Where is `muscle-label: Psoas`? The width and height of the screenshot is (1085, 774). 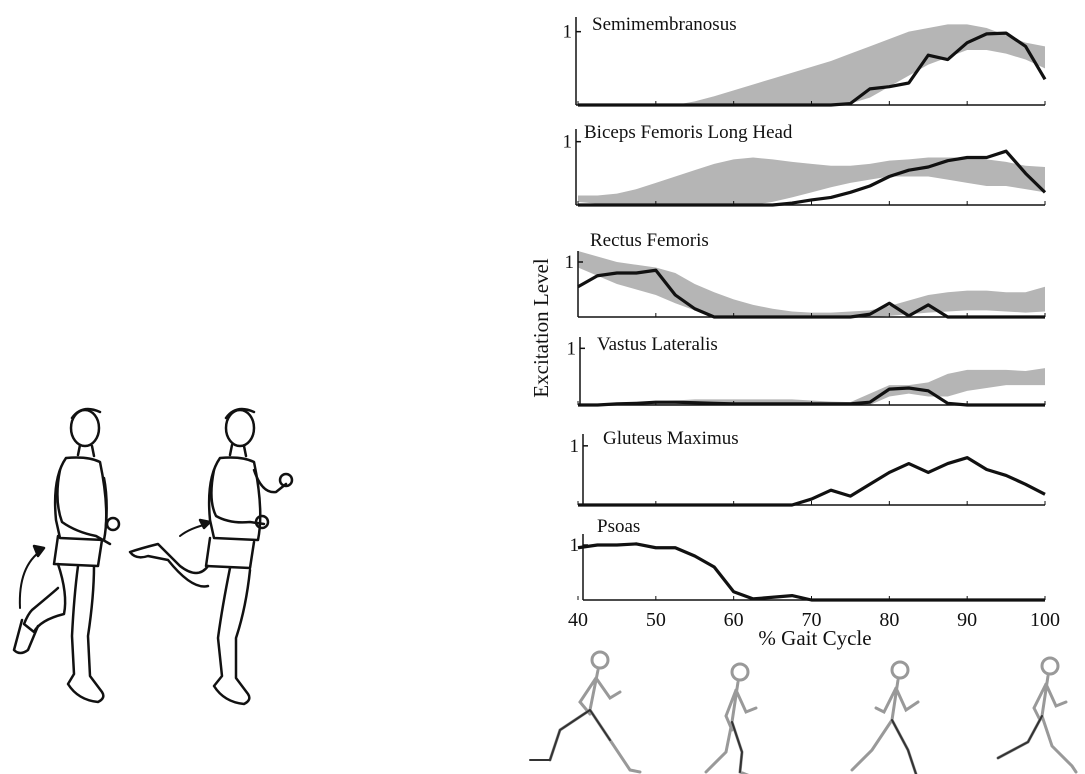
muscle-label: Psoas is located at coordinates (618, 526).